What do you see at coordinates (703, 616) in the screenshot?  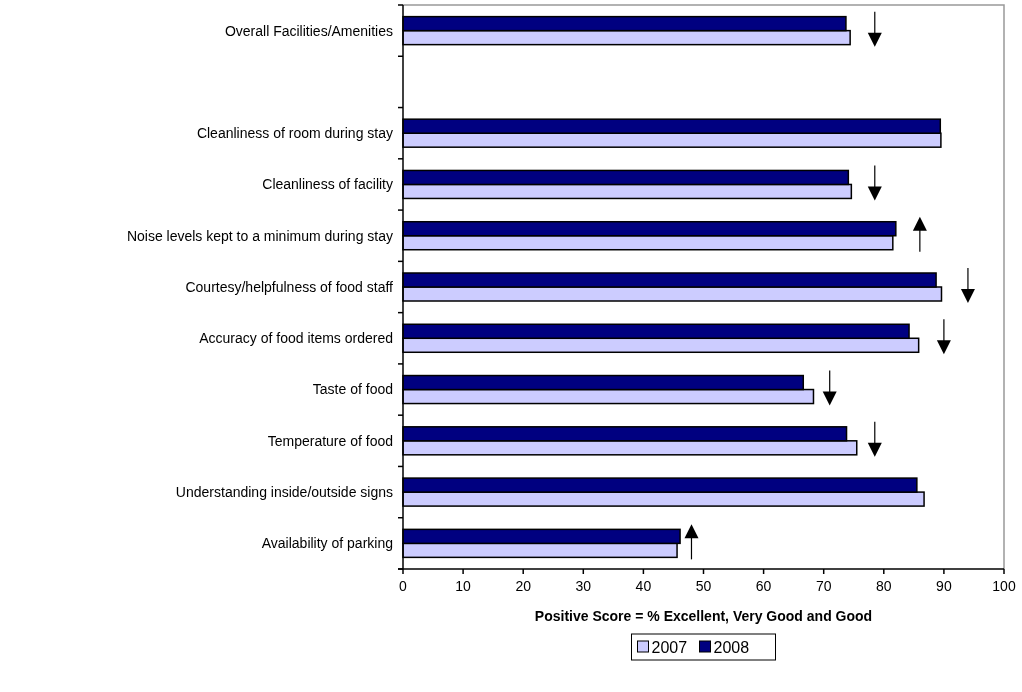 I see `x-axis-title: Positive Score = % Excellent, Very Good and Good` at bounding box center [703, 616].